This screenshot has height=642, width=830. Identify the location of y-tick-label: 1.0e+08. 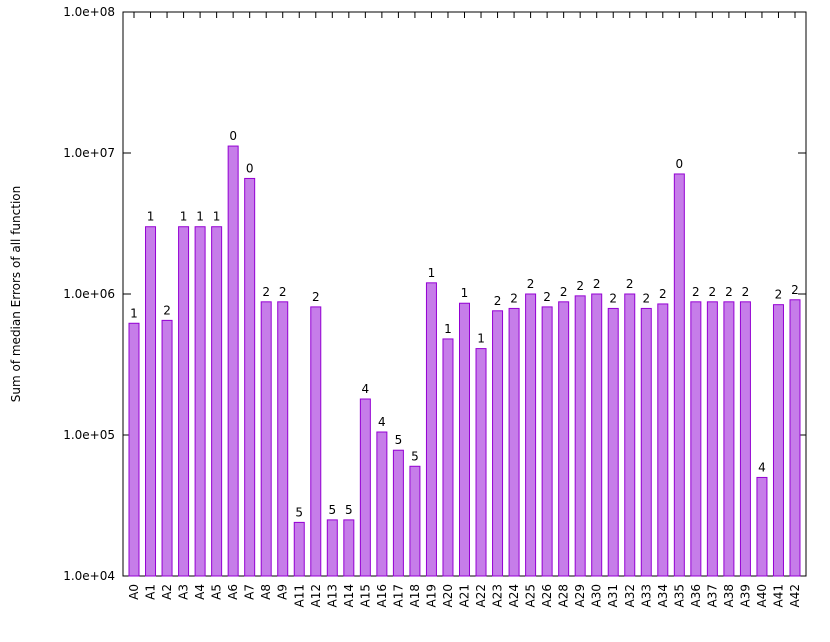
(89, 12).